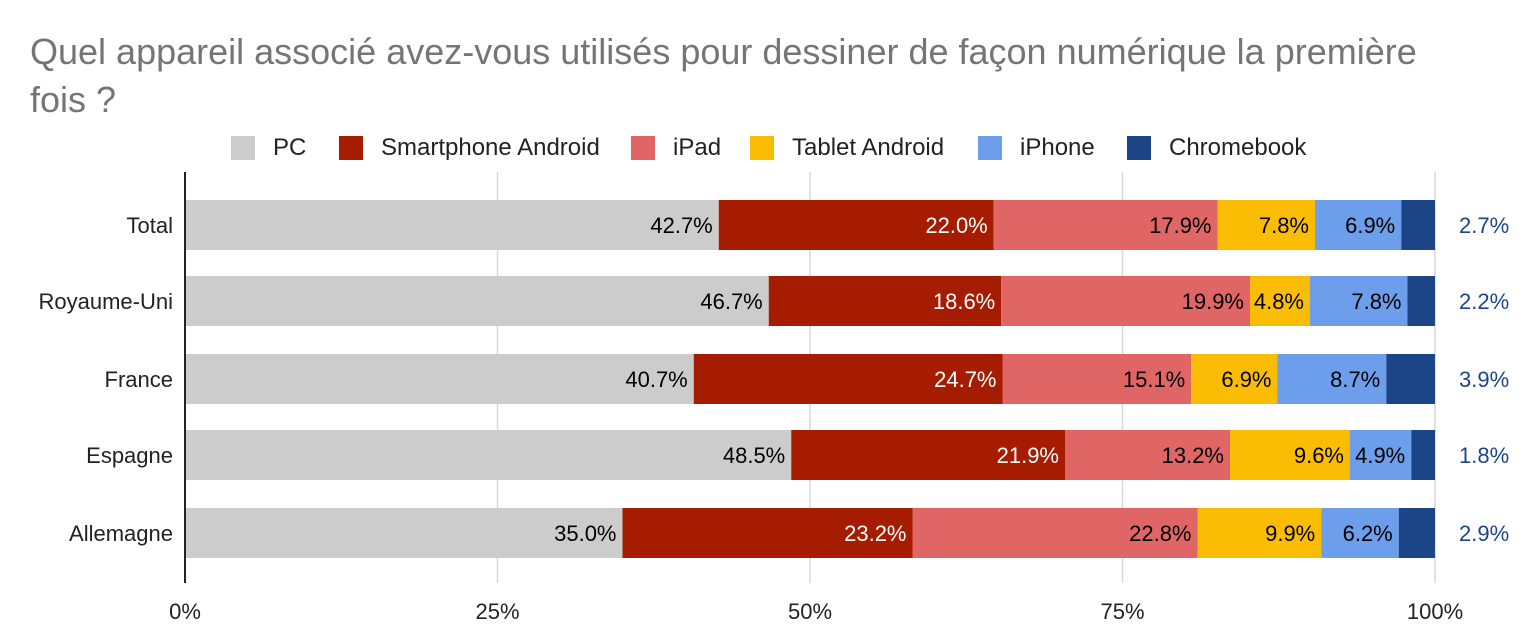 The width and height of the screenshot is (1526, 642). I want to click on x-tick-label: 100%, so click(1435, 611).